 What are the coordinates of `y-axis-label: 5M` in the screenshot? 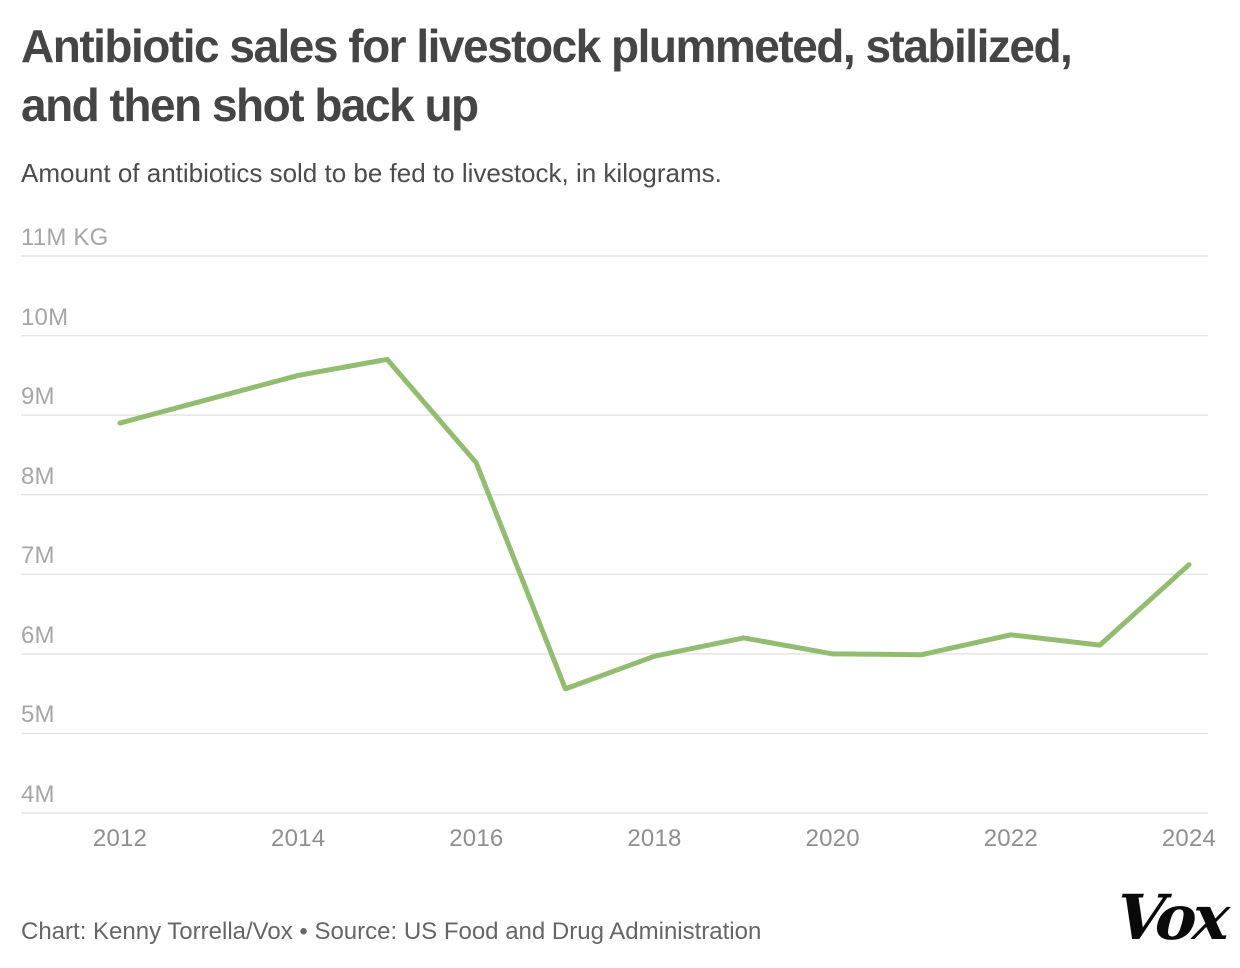 It's located at (38, 715).